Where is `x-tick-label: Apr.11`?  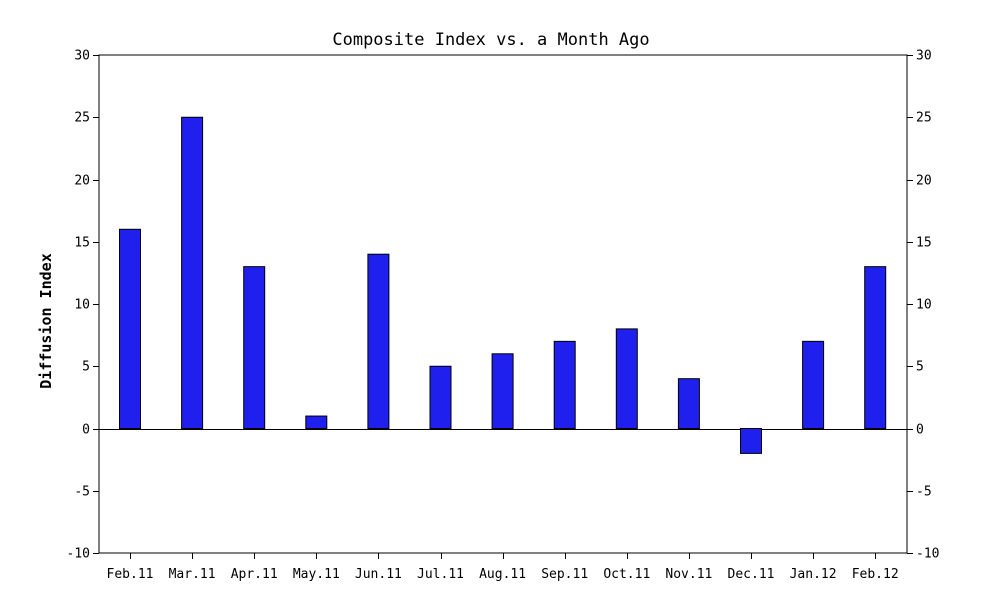 x-tick-label: Apr.11 is located at coordinates (254, 574).